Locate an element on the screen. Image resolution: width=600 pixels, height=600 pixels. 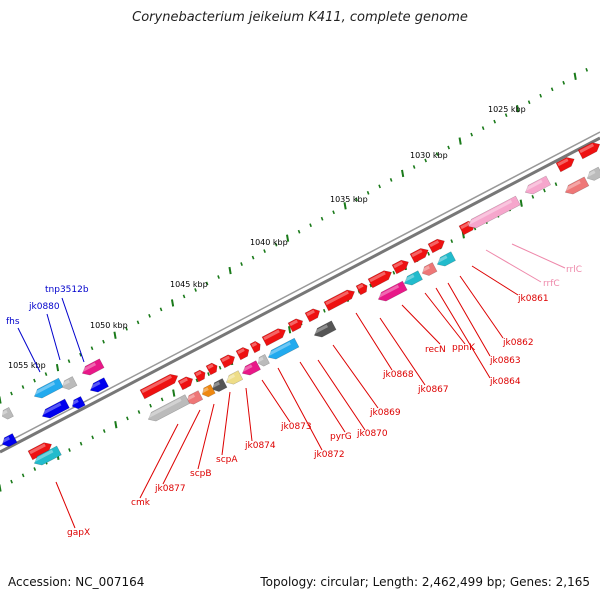
gene-label: recN is located at coordinates (435, 350).